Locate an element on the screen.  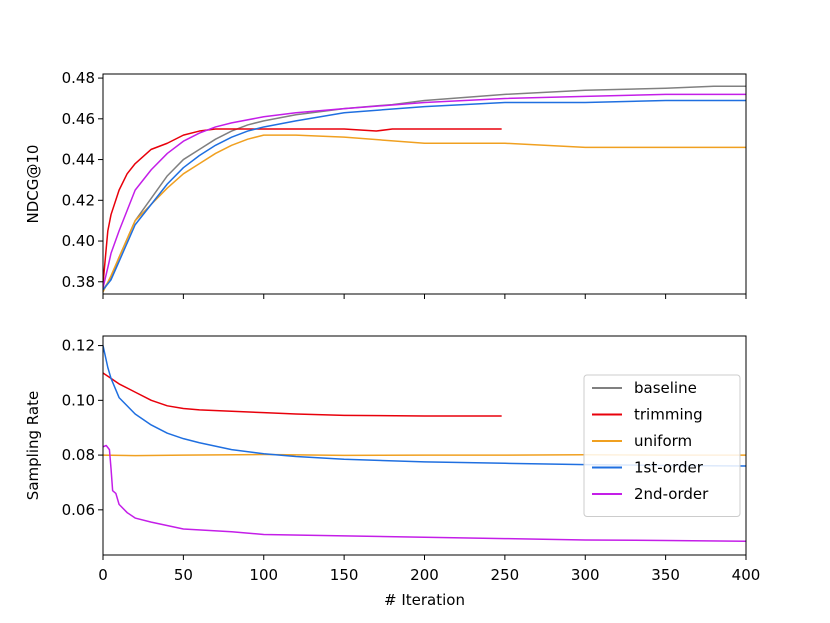
legend-label-uniform: uniform is located at coordinates (663, 441).